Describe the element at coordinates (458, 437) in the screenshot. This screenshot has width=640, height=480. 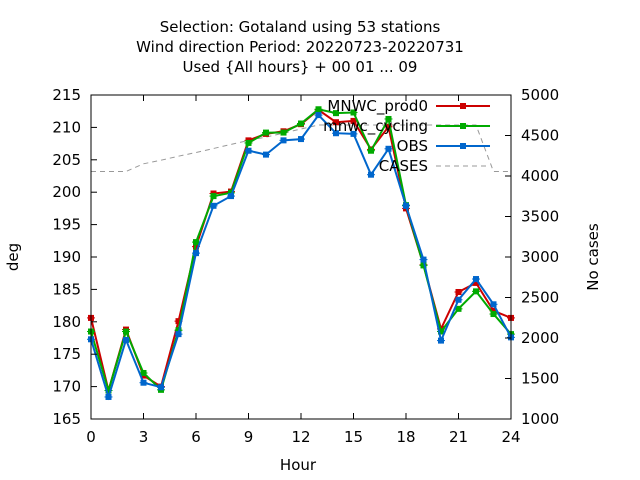
I see `x-tick-label: 21` at that location.